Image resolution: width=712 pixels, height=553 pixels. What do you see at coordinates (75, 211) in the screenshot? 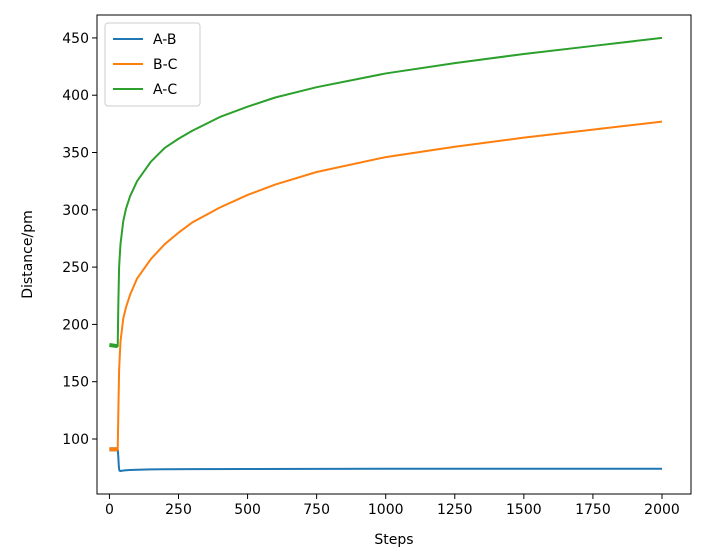
I see `y-tick-label: 300` at bounding box center [75, 211].